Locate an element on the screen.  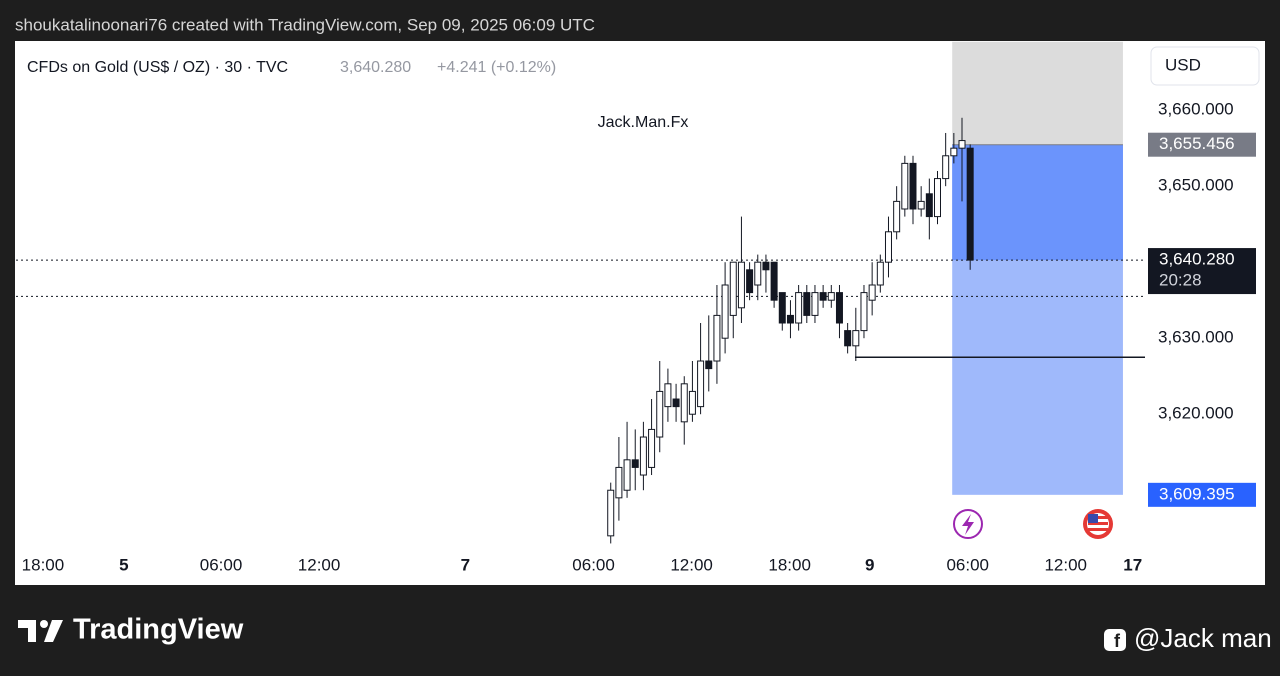
target-label-box is located at coordinates (1202, 494).